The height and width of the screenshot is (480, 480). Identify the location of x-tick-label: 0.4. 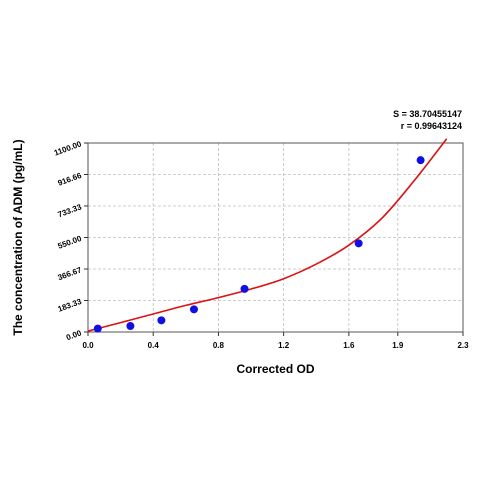
(154, 345).